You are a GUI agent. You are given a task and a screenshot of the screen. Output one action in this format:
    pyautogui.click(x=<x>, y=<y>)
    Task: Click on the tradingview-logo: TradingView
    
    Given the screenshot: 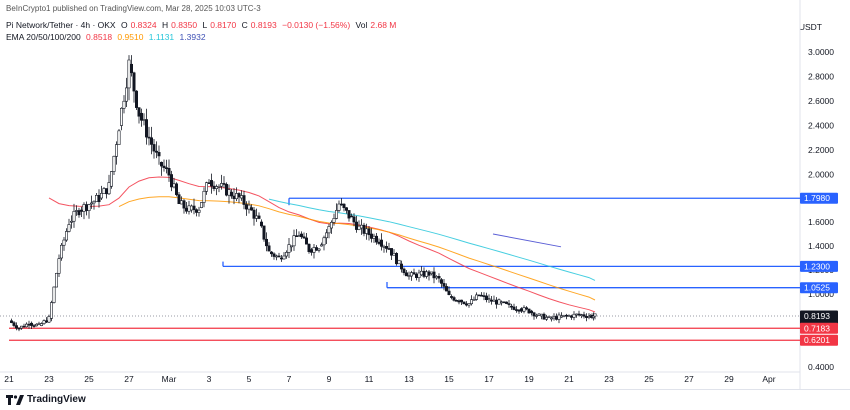 What is the action you would take?
    pyautogui.click(x=46, y=399)
    